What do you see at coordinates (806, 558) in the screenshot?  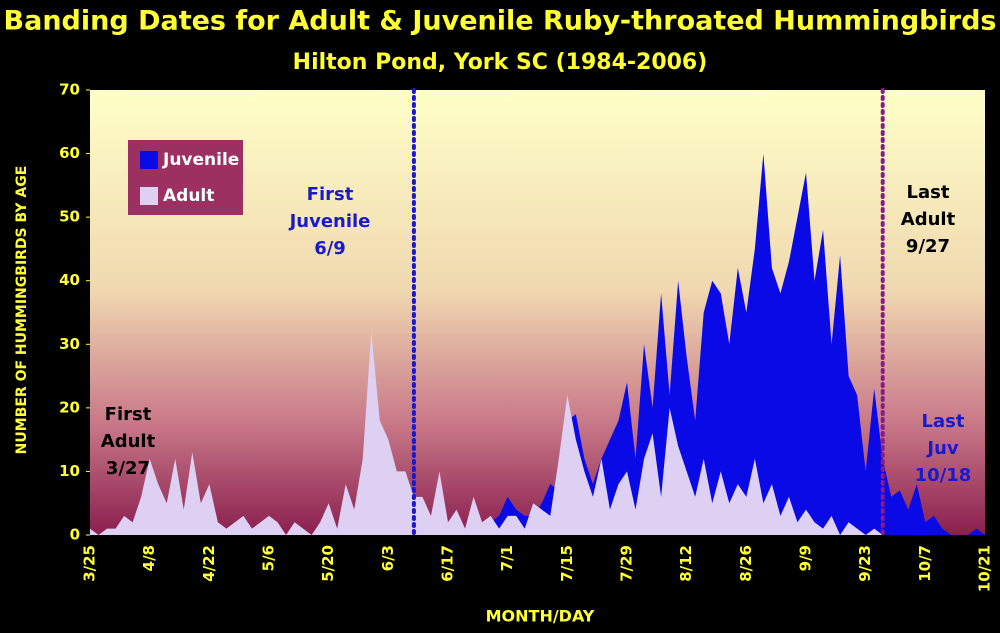 I see `x-tick-label: 9/9` at bounding box center [806, 558].